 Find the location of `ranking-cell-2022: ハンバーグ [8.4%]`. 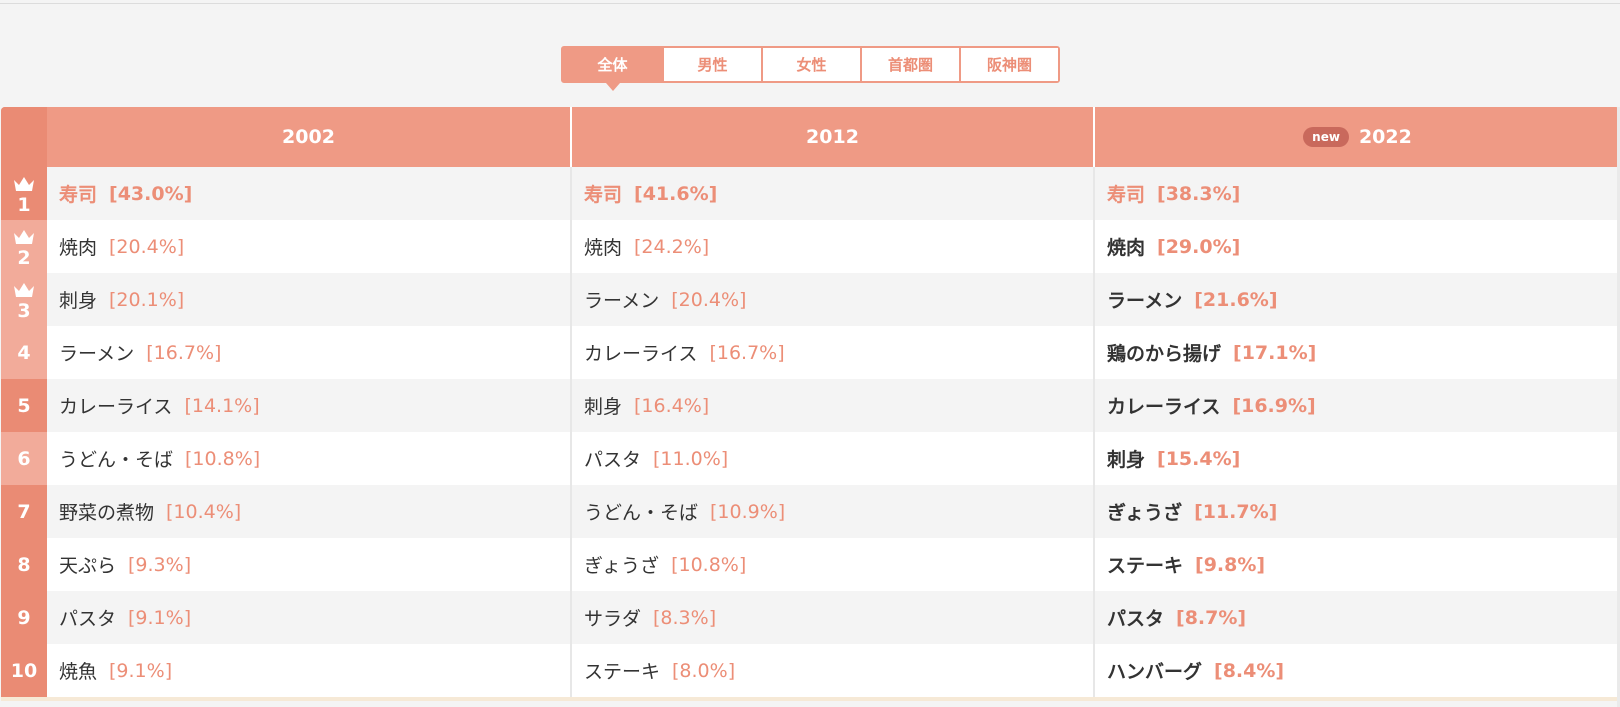

ranking-cell-2022: ハンバーグ [8.4%] is located at coordinates (1356, 670).